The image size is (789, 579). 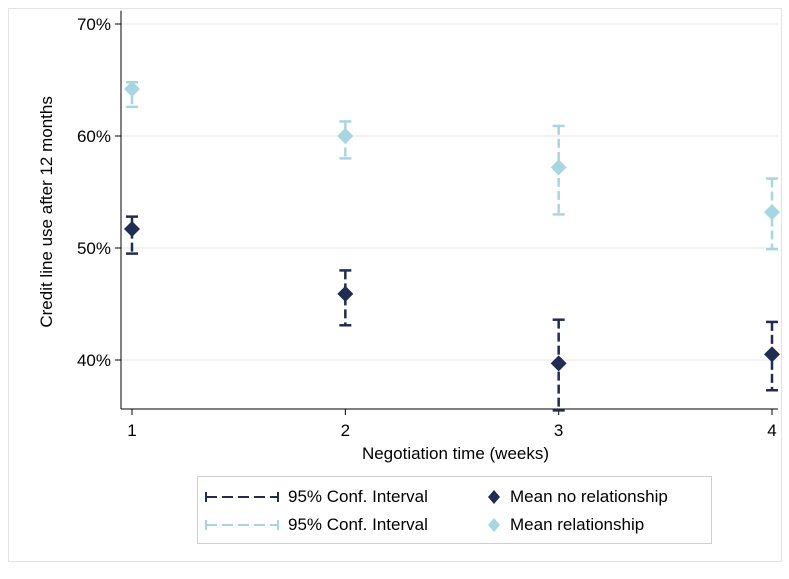 I want to click on legend-ci-dark-swatch, so click(x=242, y=497).